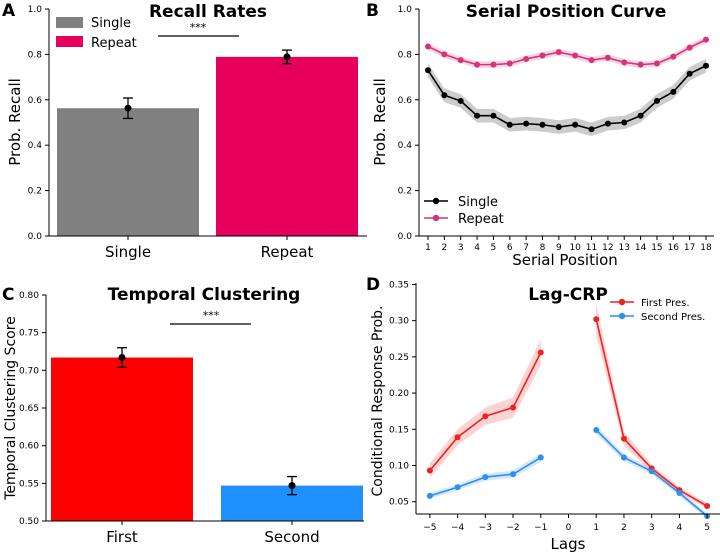  Describe the element at coordinates (29, 447) in the screenshot. I see `y-tick-label: 0.60` at that location.